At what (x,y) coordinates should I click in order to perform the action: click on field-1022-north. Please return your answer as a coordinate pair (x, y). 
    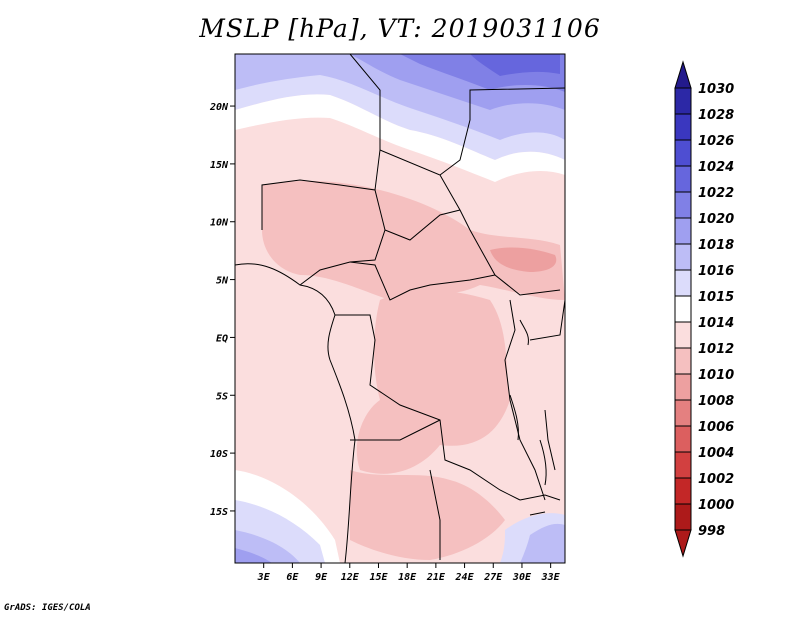
    Looking at the image, I should click on (515, 65).